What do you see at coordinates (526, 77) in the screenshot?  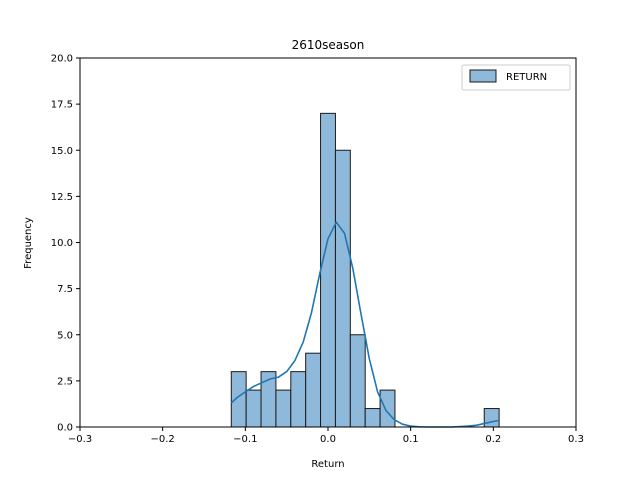 I see `legend-entry: RETURN` at bounding box center [526, 77].